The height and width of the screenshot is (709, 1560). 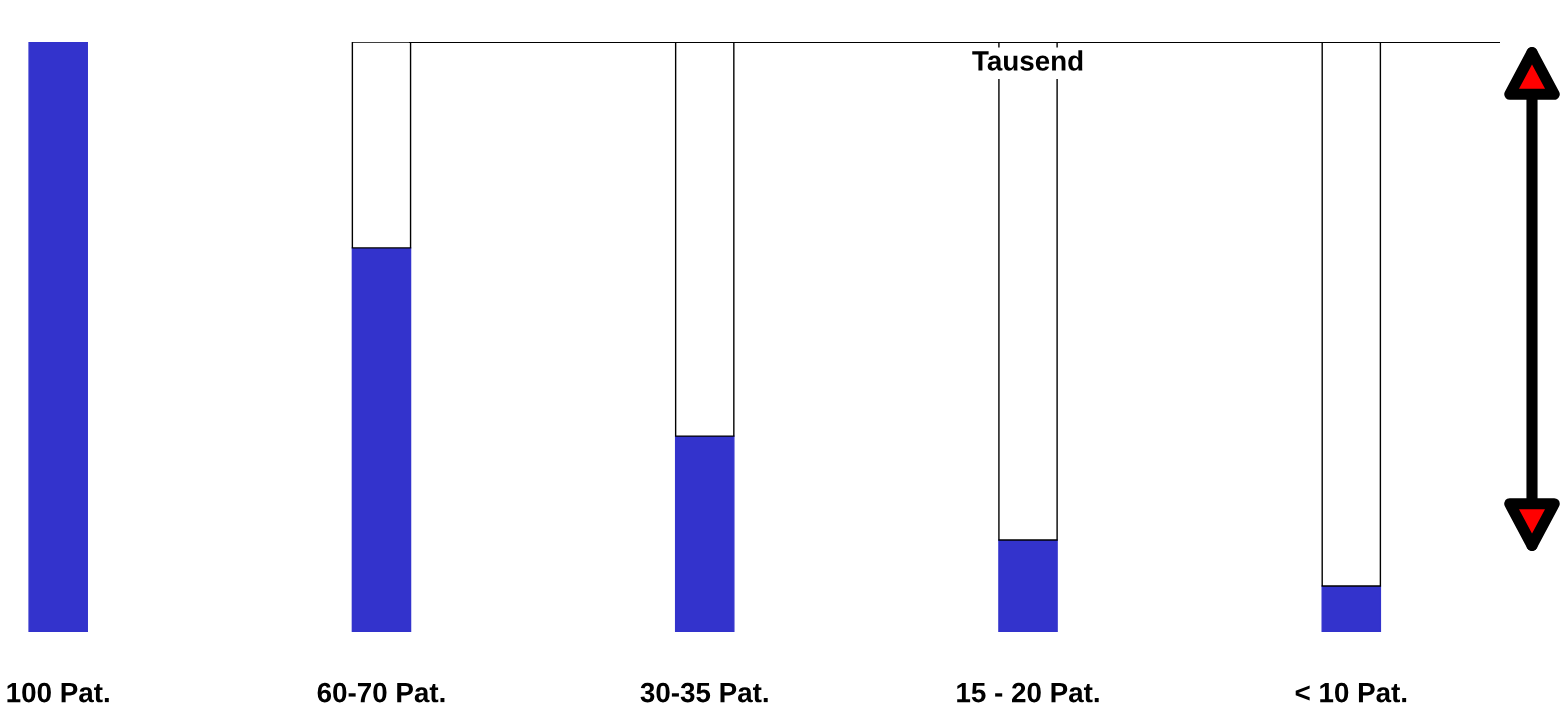 I want to click on x-tick-label: 60-70 Pat., so click(x=381, y=692).